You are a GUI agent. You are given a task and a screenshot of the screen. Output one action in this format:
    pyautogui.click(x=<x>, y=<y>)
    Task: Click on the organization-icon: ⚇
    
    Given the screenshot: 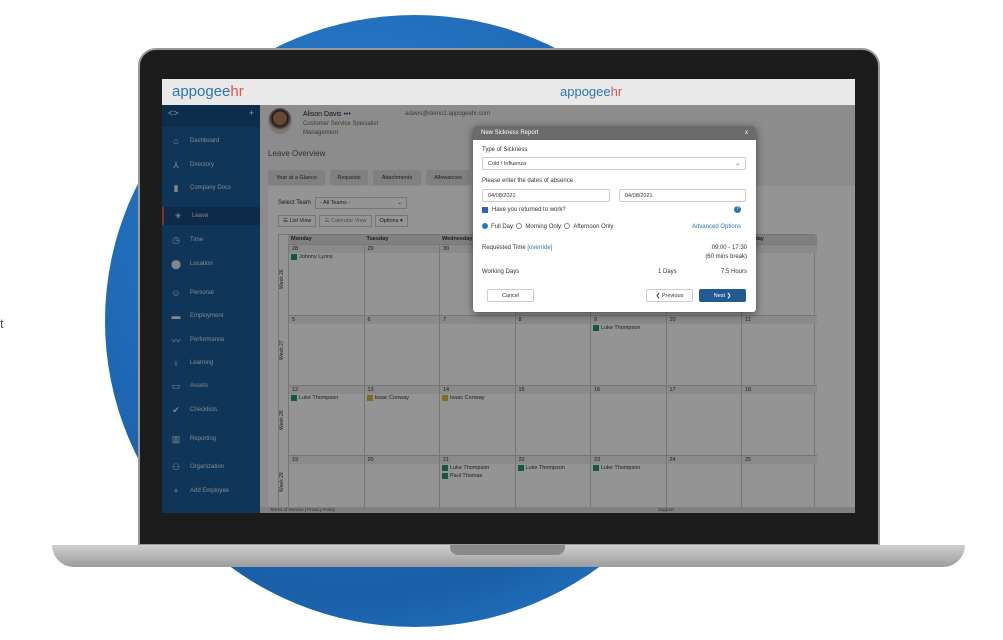 What is the action you would take?
    pyautogui.click(x=176, y=466)
    